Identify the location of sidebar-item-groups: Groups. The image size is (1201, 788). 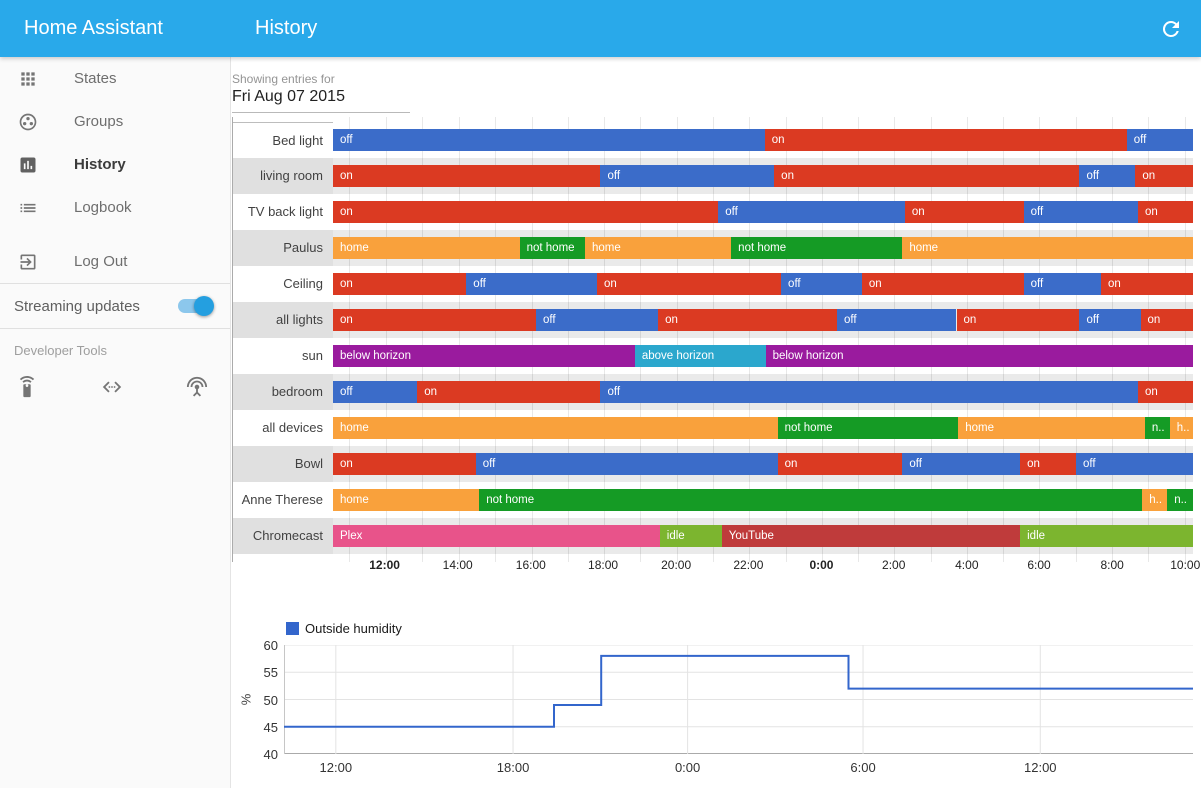
(115, 121).